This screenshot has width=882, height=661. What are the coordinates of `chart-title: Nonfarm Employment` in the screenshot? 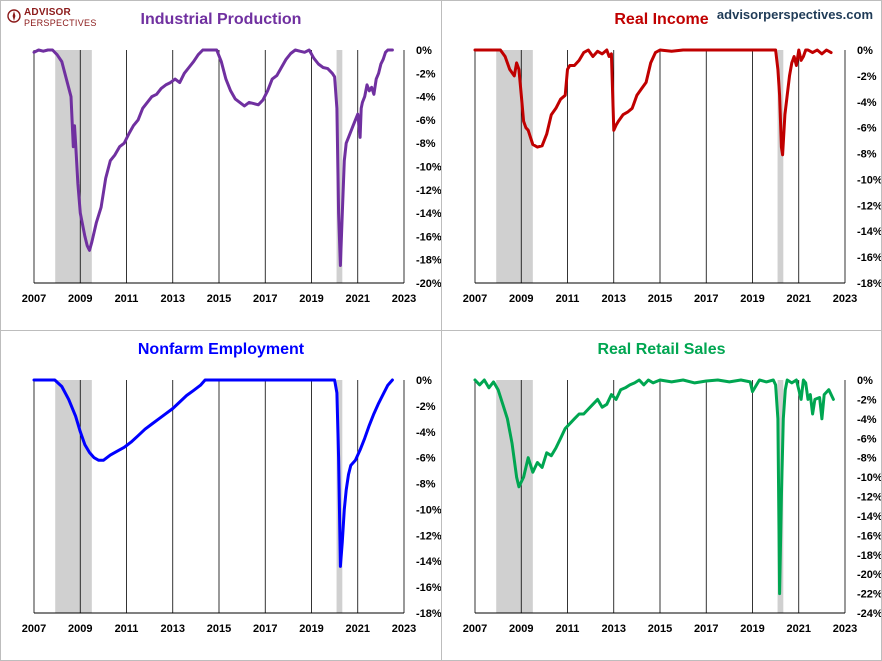 It's located at (221, 349).